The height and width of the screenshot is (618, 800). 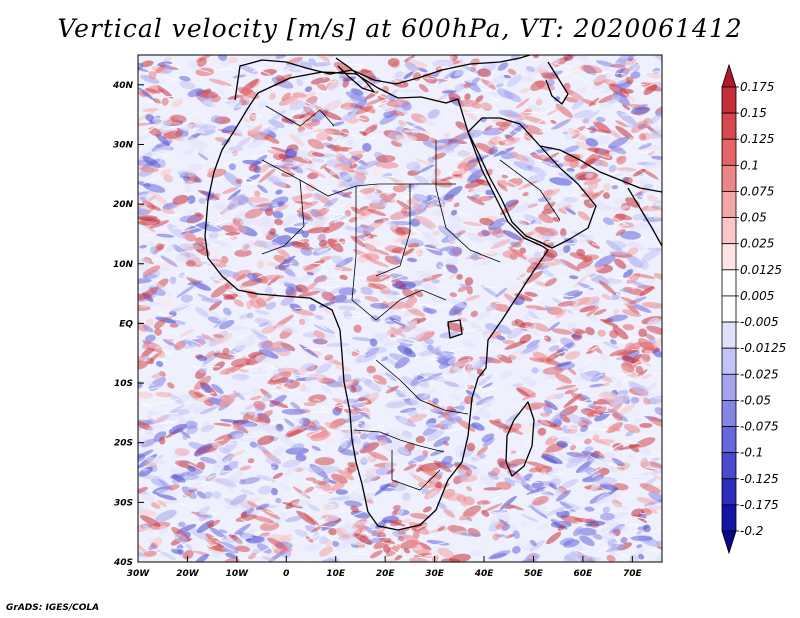 What do you see at coordinates (729, 492) in the screenshot?
I see `colorbar-swatch` at bounding box center [729, 492].